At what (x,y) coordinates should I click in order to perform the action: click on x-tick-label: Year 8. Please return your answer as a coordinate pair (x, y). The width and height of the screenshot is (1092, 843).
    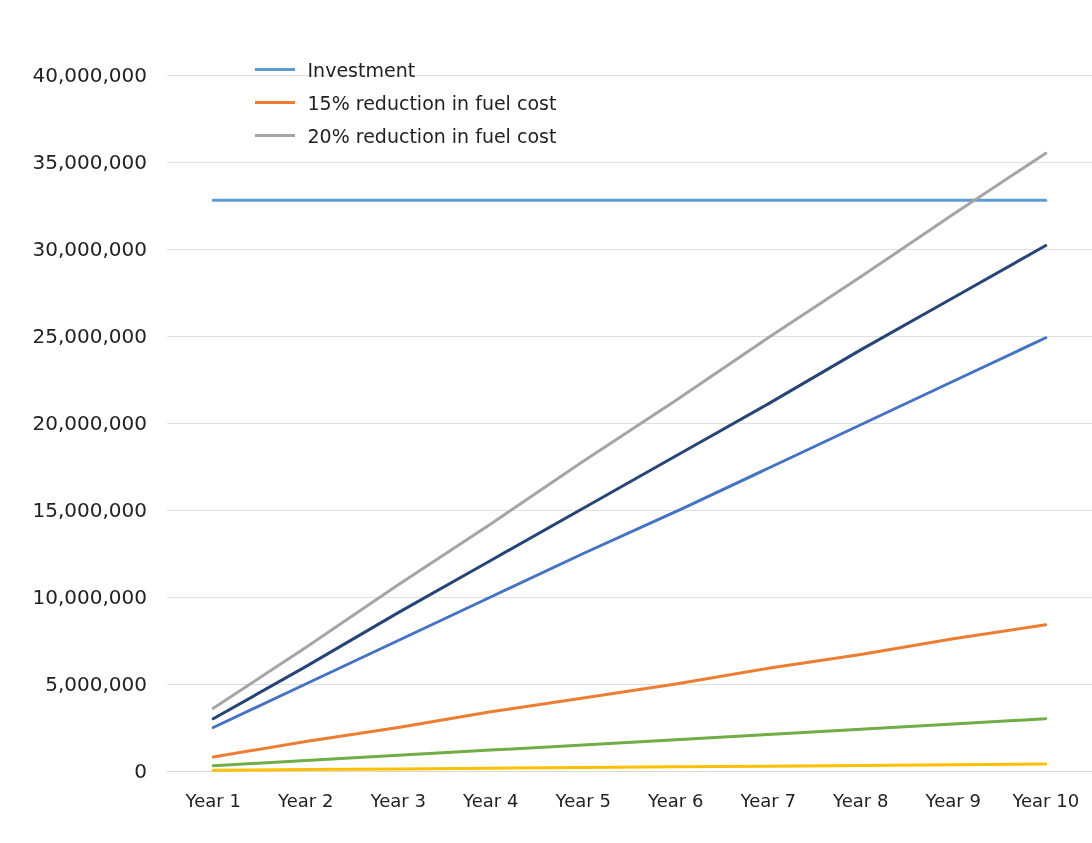
    Looking at the image, I should click on (860, 800).